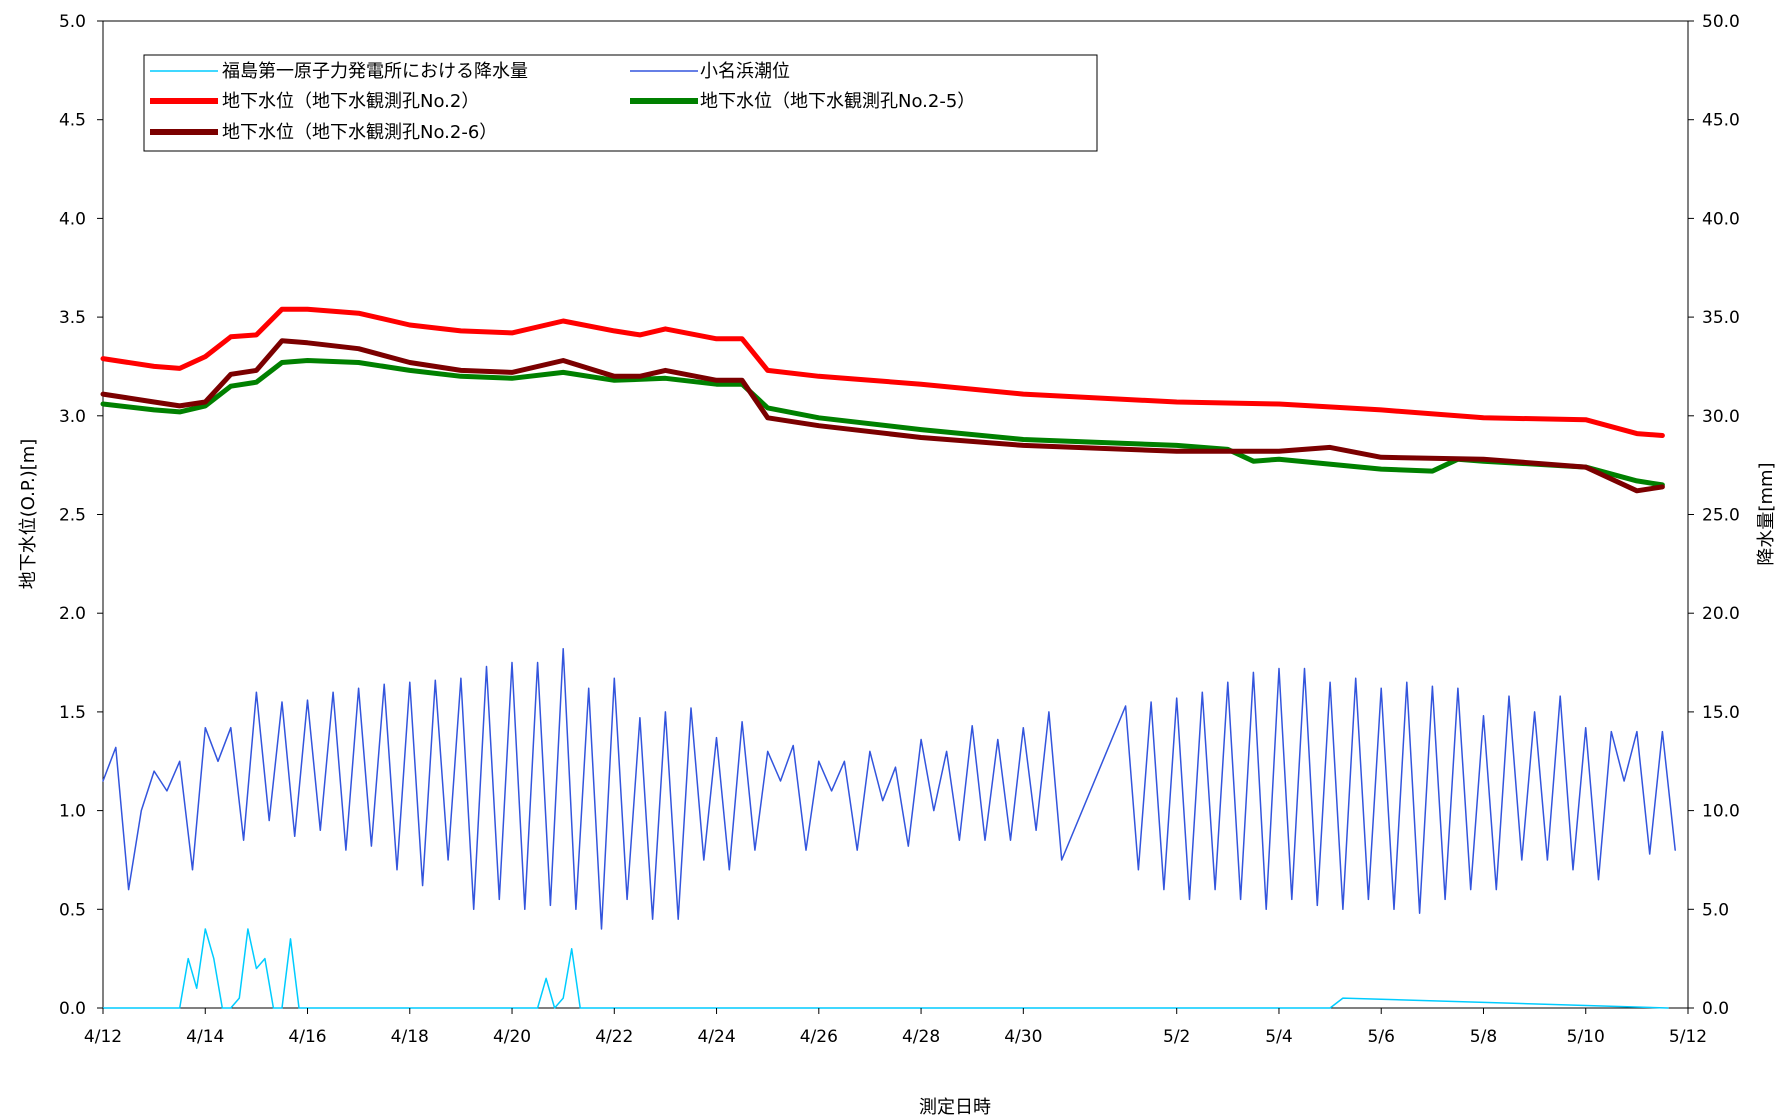 The image size is (1791, 1118). I want to click on x-tick-label: 5/12, so click(1688, 1037).